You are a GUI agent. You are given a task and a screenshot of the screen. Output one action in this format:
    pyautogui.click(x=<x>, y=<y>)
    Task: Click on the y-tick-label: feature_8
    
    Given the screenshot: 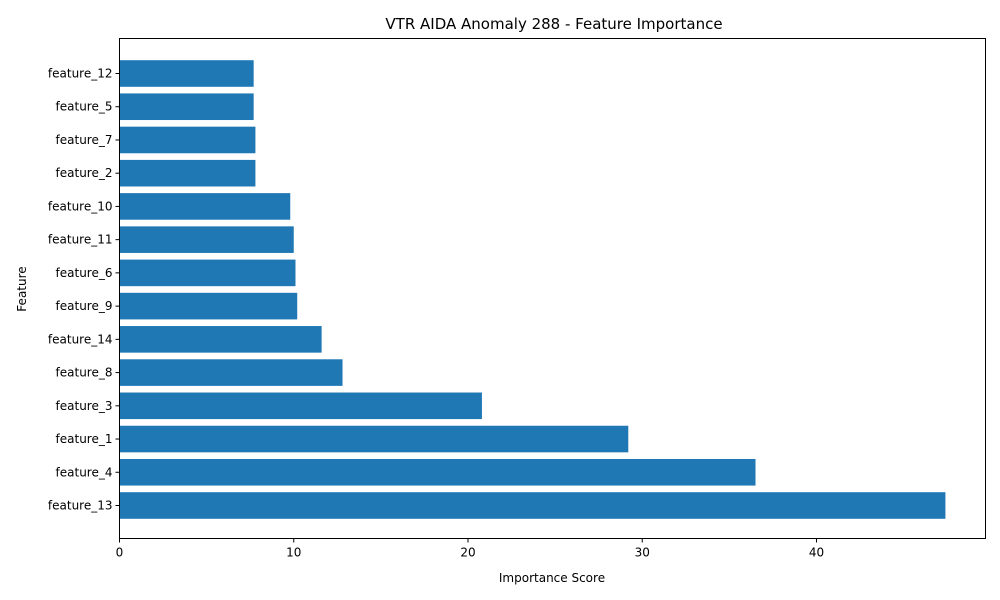 What is the action you would take?
    pyautogui.click(x=84, y=373)
    